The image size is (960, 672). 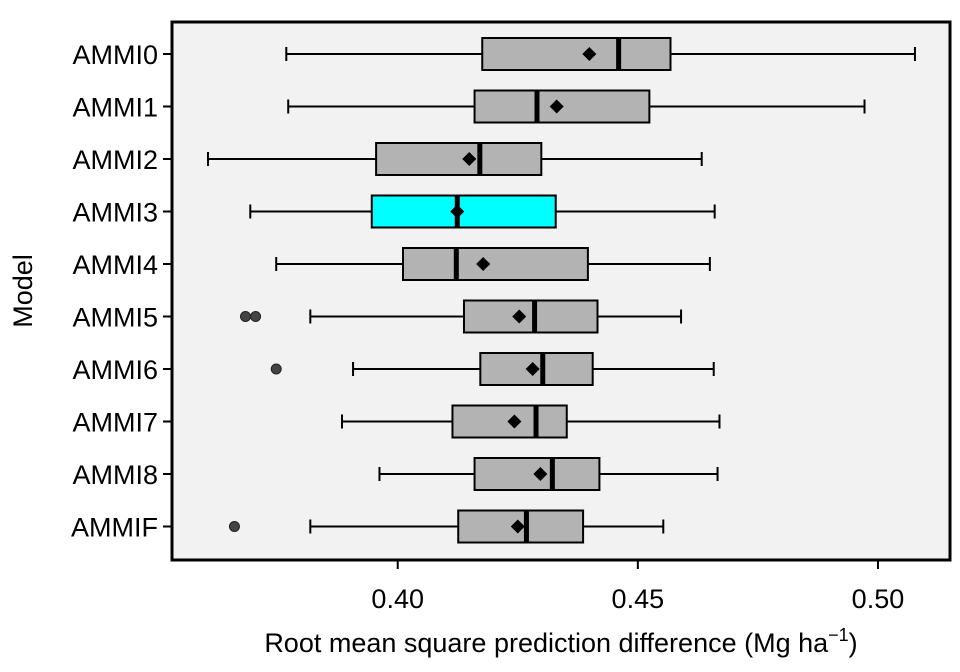 What do you see at coordinates (532, 369) in the screenshot?
I see `mean-marker-ammi6` at bounding box center [532, 369].